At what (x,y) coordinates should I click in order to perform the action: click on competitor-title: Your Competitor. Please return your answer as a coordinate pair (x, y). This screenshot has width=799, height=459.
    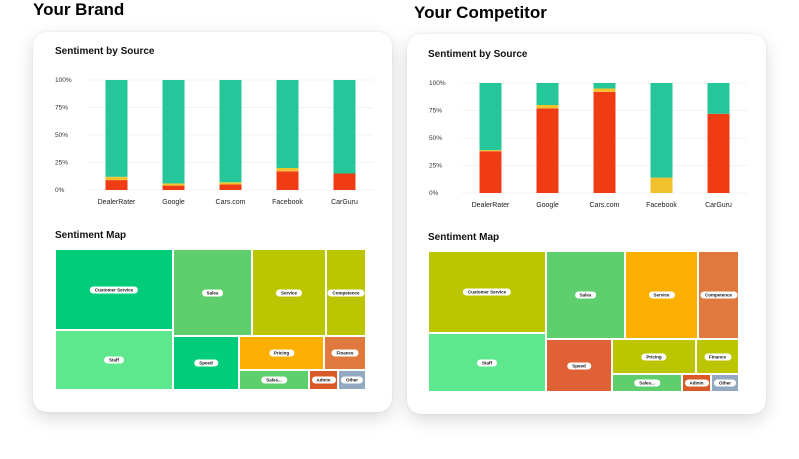
    Looking at the image, I should click on (480, 12).